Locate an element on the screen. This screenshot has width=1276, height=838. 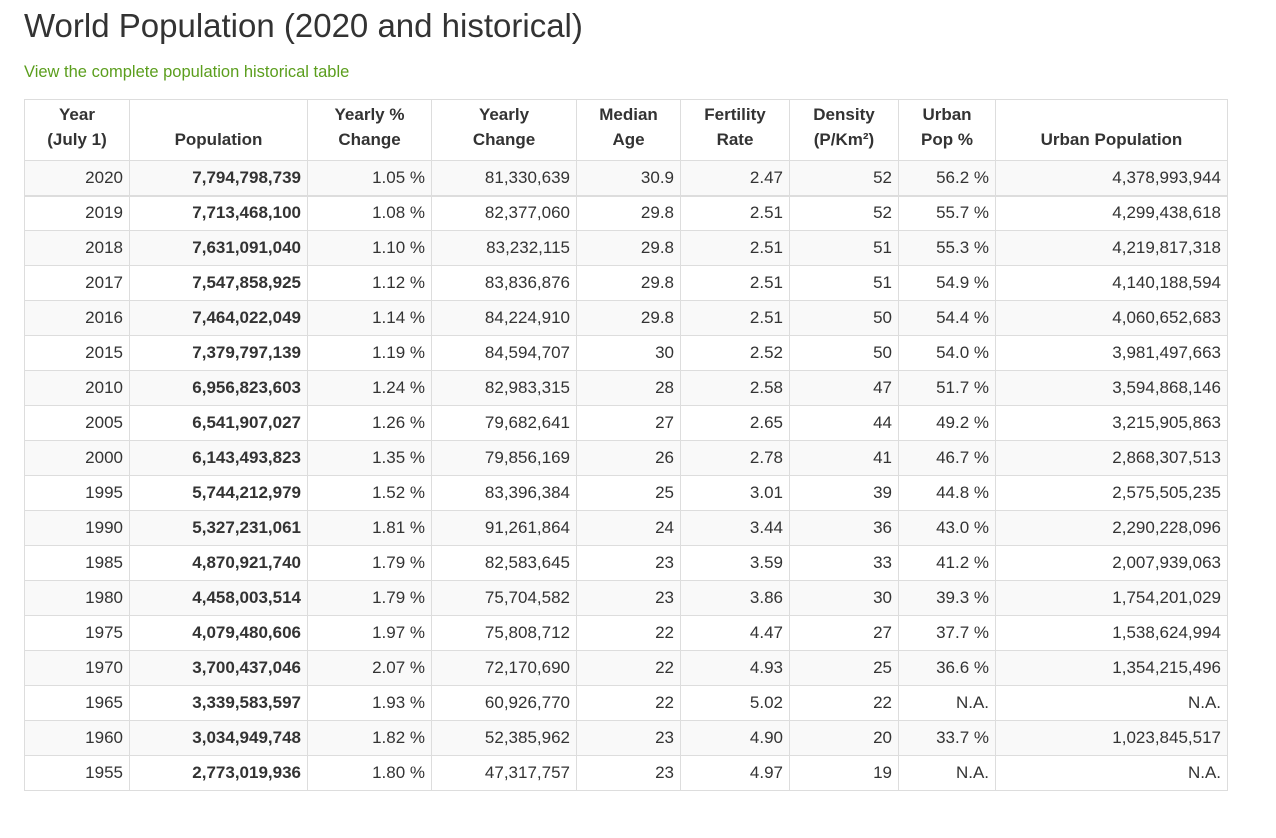
cell-fertility-rate: 4.47 is located at coordinates (735, 633).